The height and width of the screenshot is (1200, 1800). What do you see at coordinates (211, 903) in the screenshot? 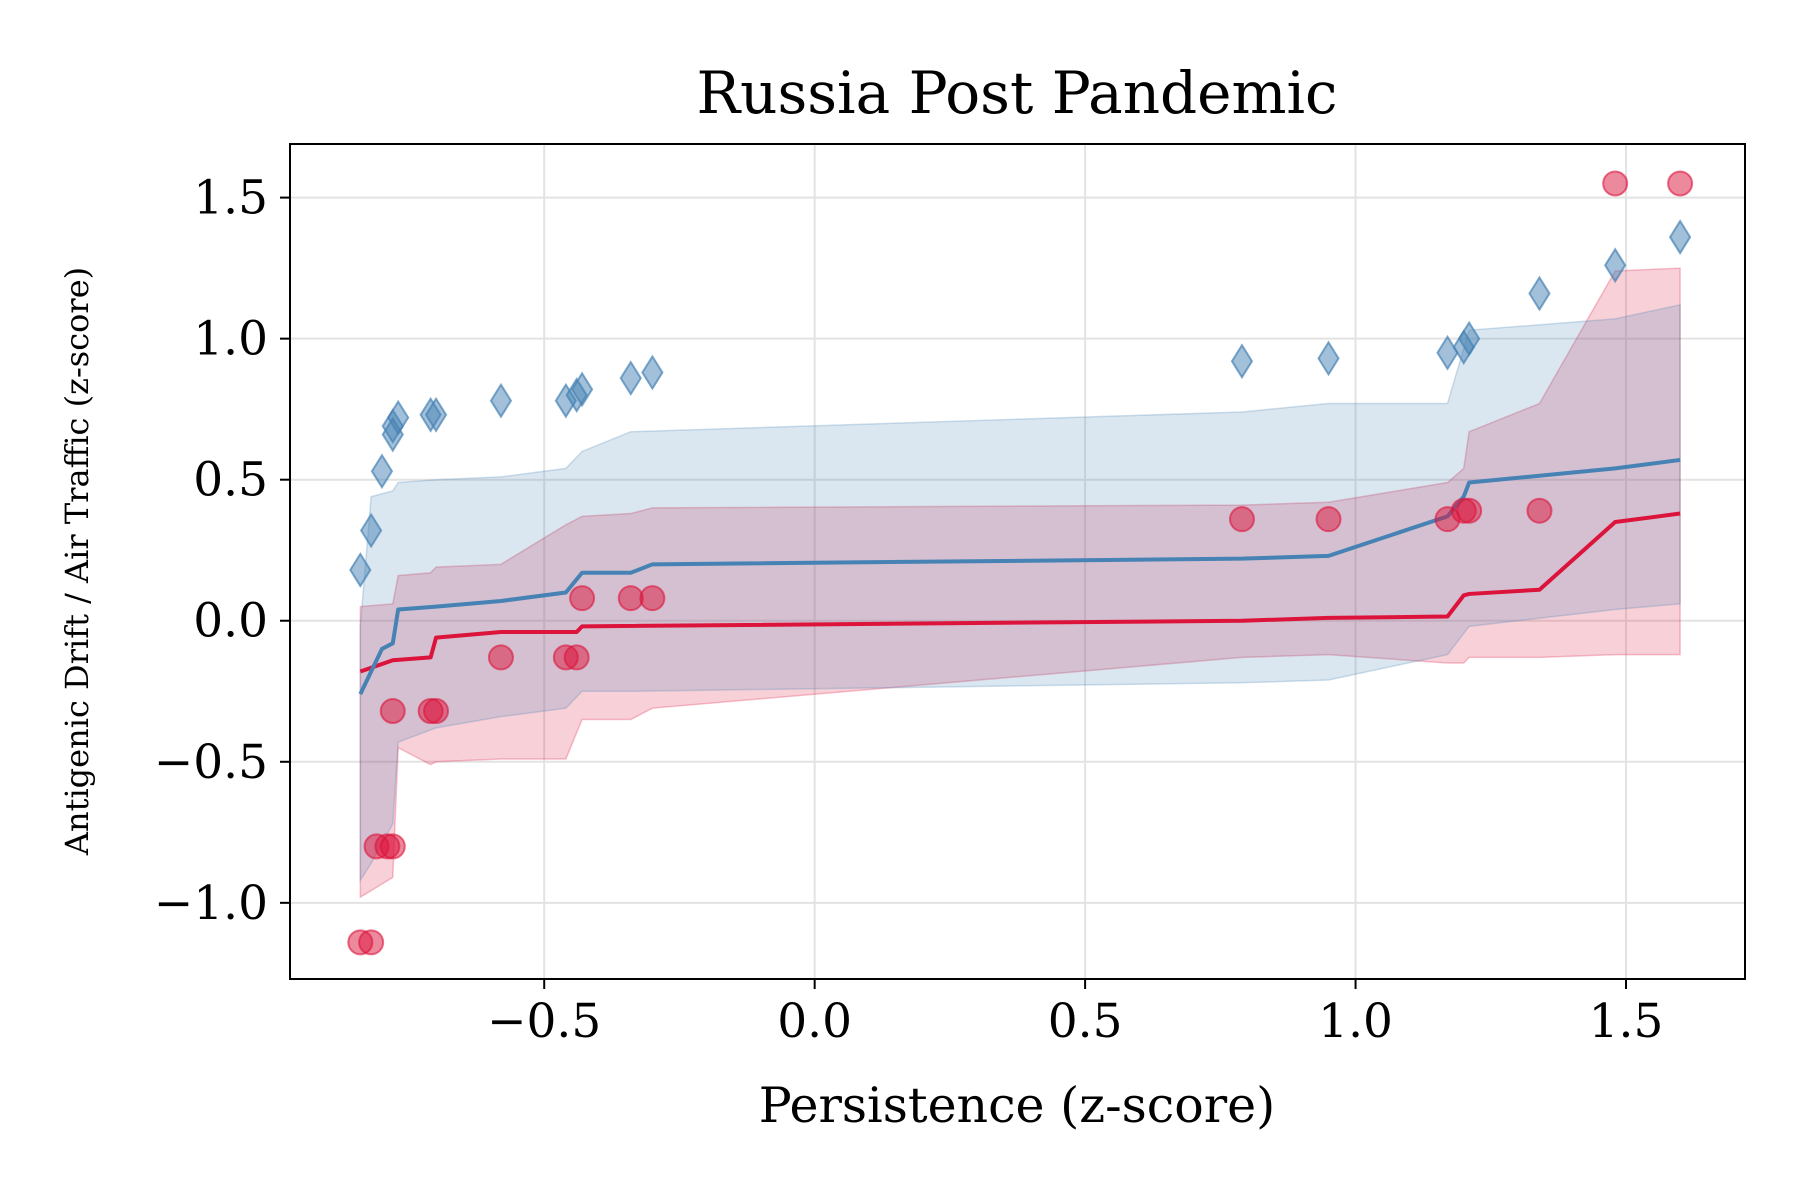
I see `y-tick-label: −1.0` at bounding box center [211, 903].